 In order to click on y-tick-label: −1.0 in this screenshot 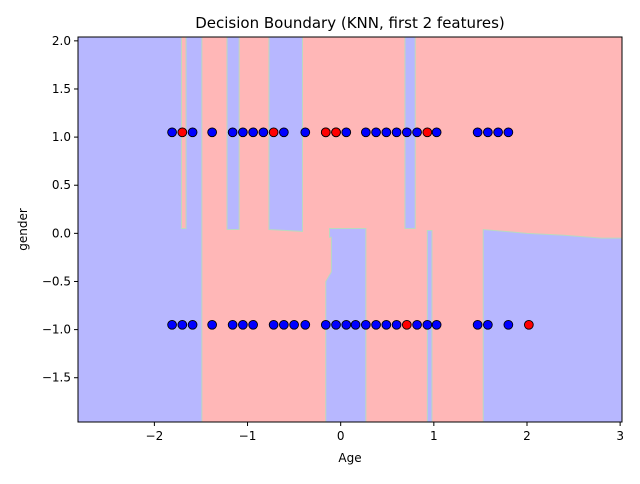, I will do `click(56, 330)`.